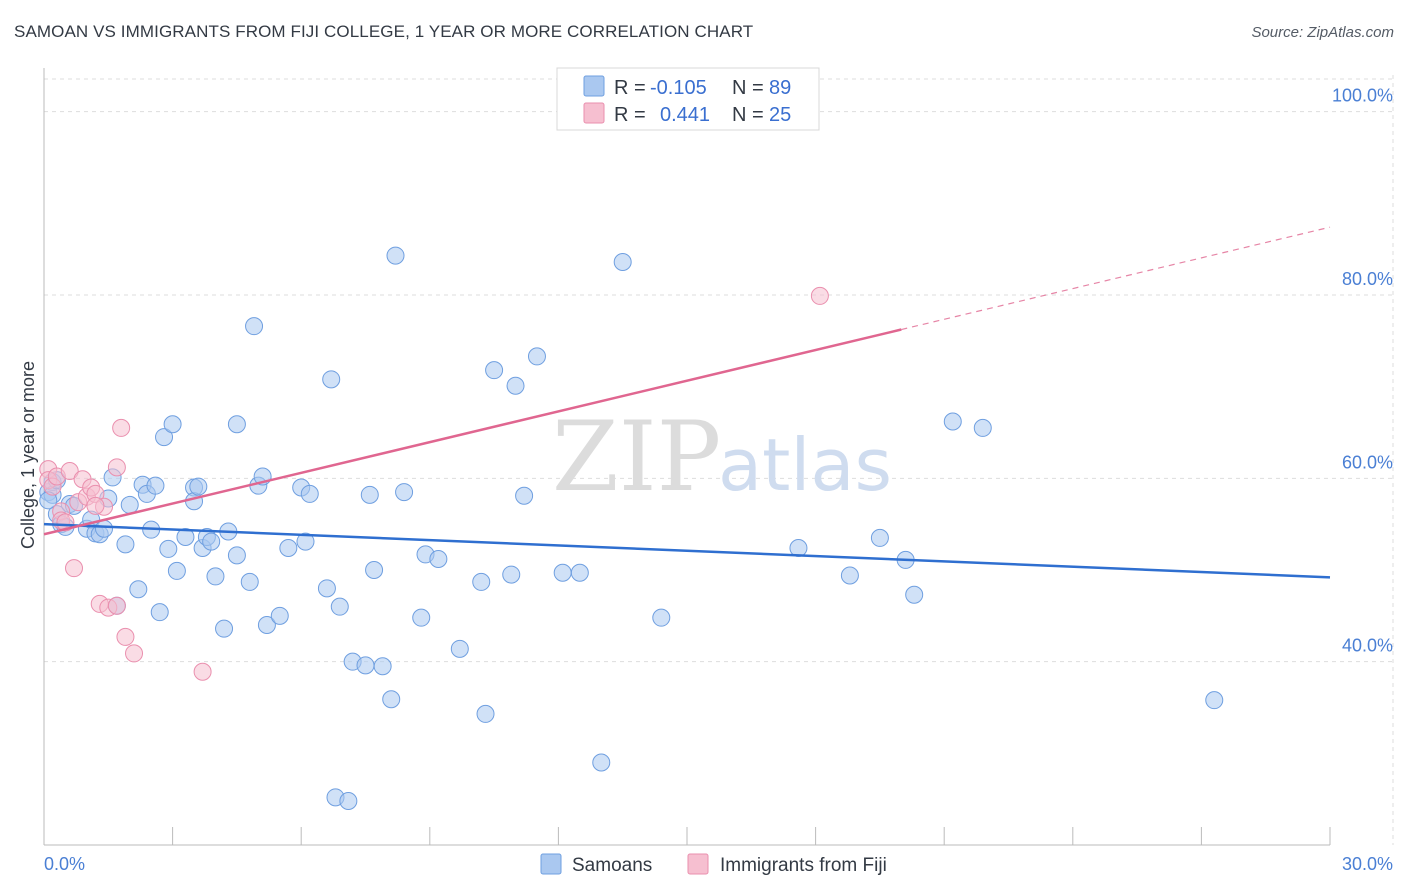 This screenshot has width=1406, height=892. What do you see at coordinates (594, 113) in the screenshot?
I see `fiji-swatch` at bounding box center [594, 113].